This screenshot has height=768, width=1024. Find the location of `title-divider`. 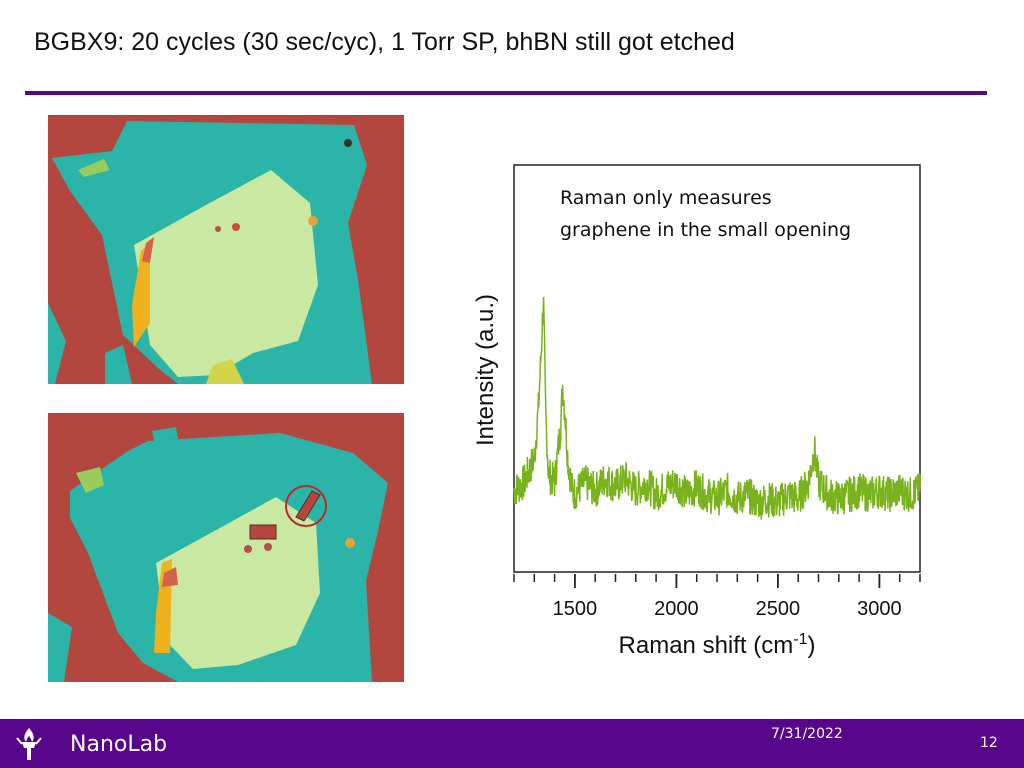

title-divider is located at coordinates (506, 93).